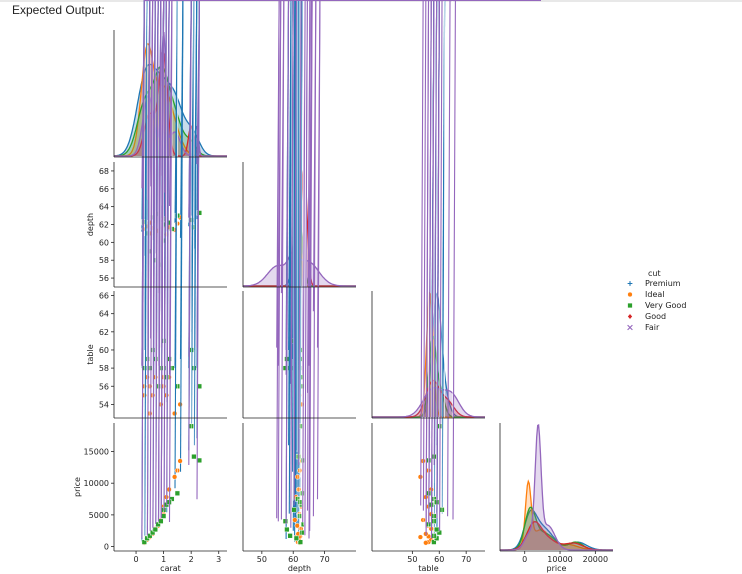  I want to click on xtick-label-carat-3: 3, so click(218, 559).